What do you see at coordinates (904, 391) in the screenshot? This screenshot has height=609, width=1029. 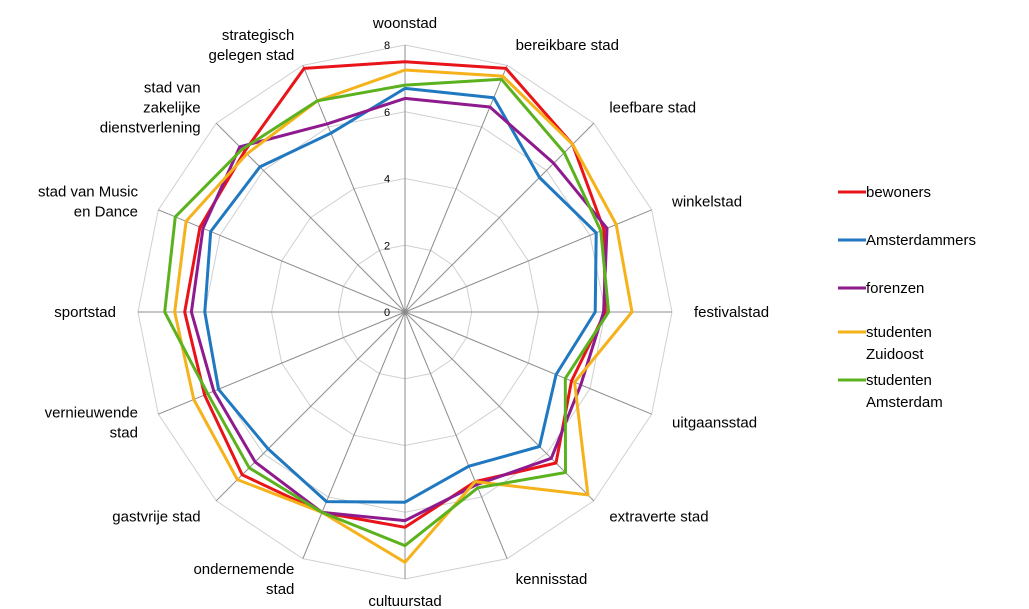 I see `legend-label: studenten Amsterdam` at bounding box center [904, 391].